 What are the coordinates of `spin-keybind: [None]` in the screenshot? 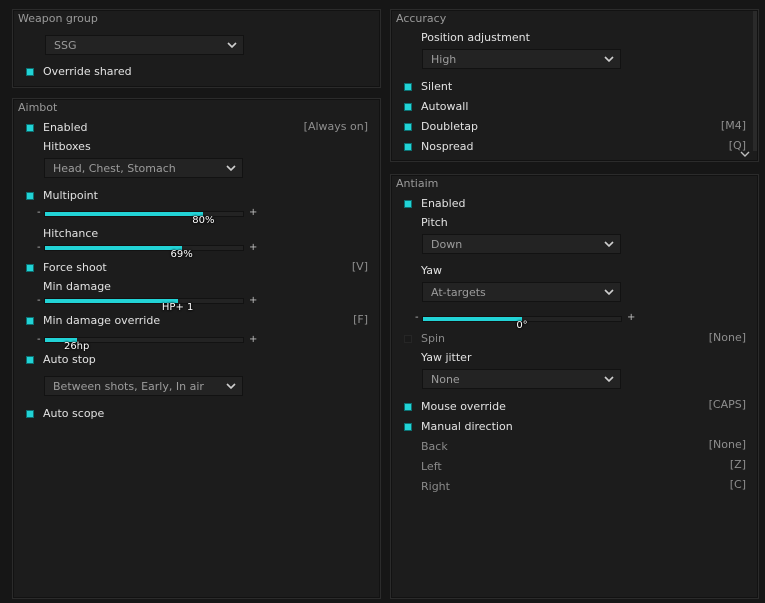 It's located at (727, 337).